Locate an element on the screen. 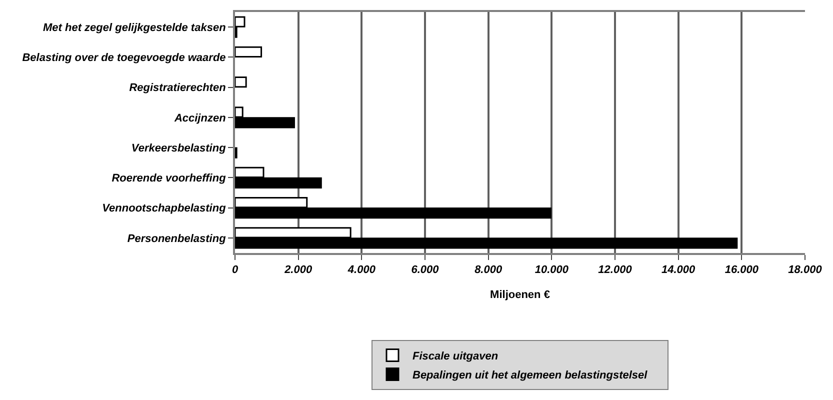 The image size is (833, 400). x-tick-label: 0 is located at coordinates (235, 270).